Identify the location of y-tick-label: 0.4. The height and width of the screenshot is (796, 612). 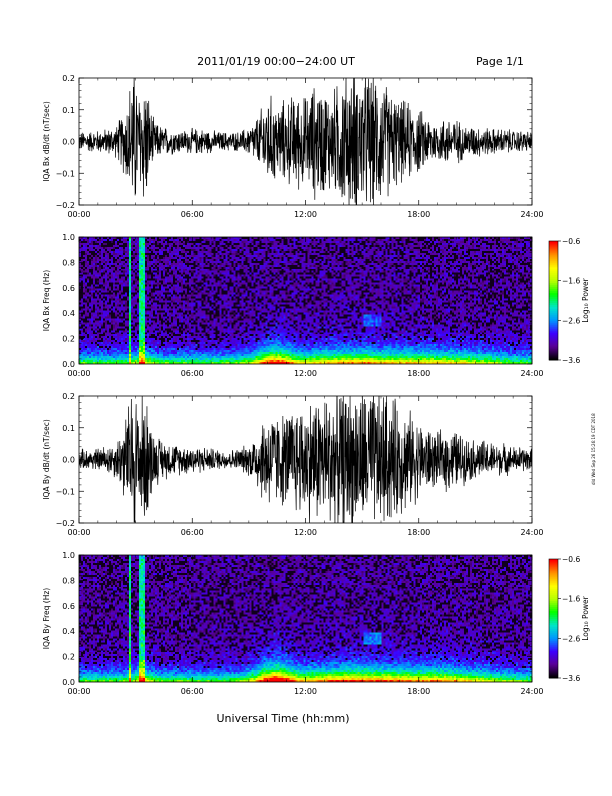
(68, 631).